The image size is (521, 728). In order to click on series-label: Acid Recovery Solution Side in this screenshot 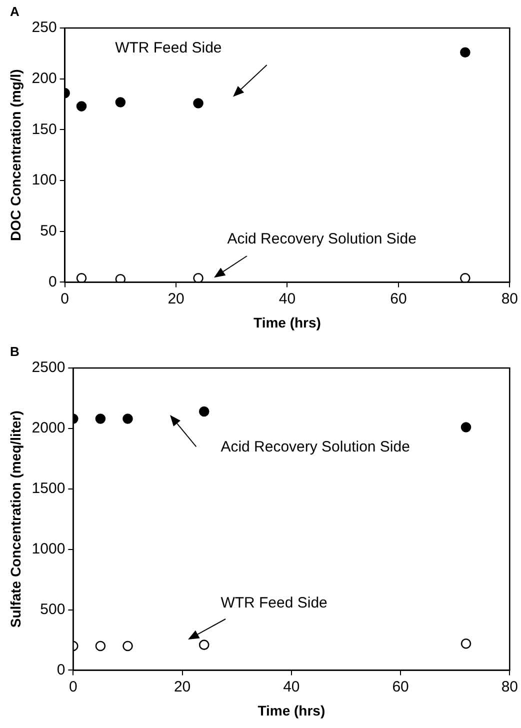, I will do `click(315, 447)`.